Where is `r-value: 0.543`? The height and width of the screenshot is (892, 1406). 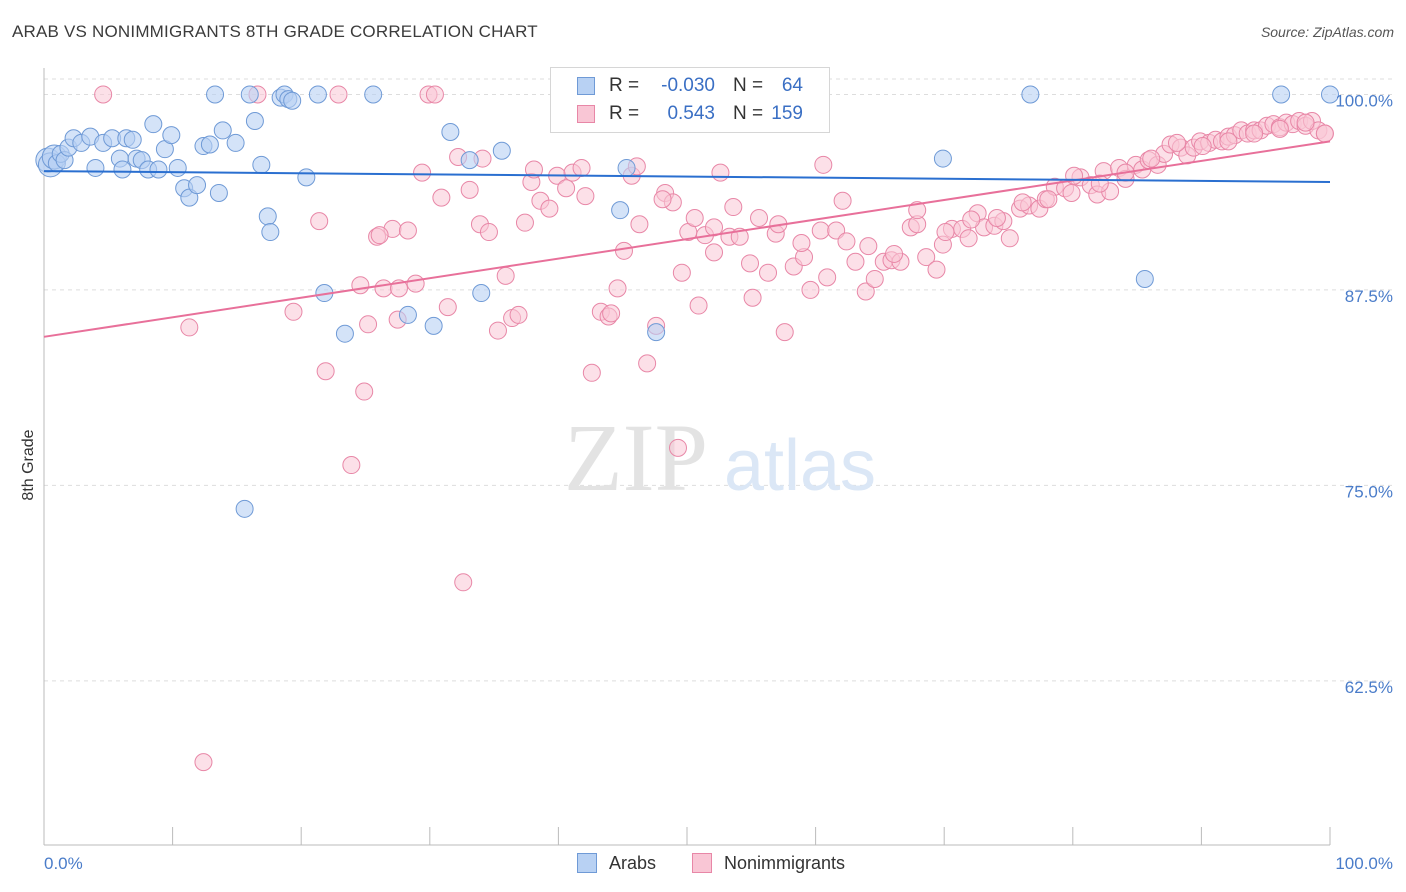 r-value: 0.543 is located at coordinates (691, 113).